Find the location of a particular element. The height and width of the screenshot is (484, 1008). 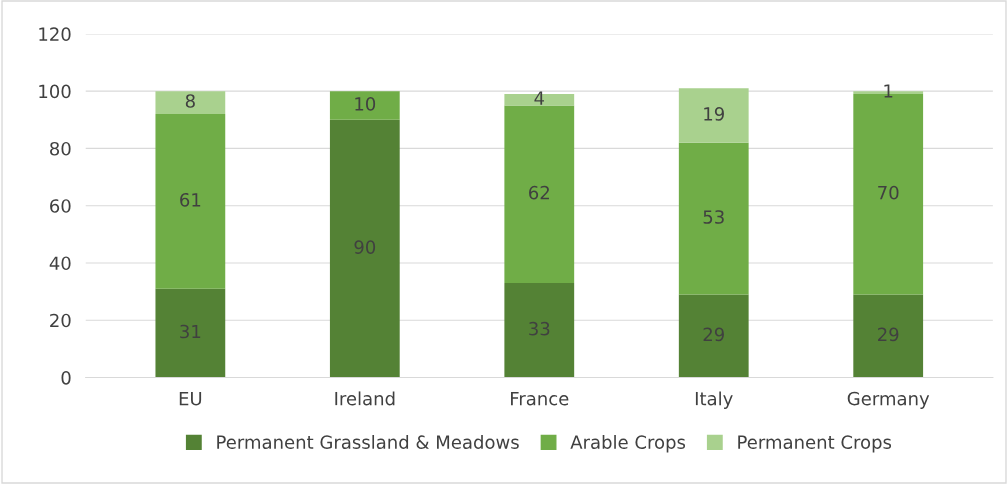

legend-label: Permanent Crops is located at coordinates (815, 444).